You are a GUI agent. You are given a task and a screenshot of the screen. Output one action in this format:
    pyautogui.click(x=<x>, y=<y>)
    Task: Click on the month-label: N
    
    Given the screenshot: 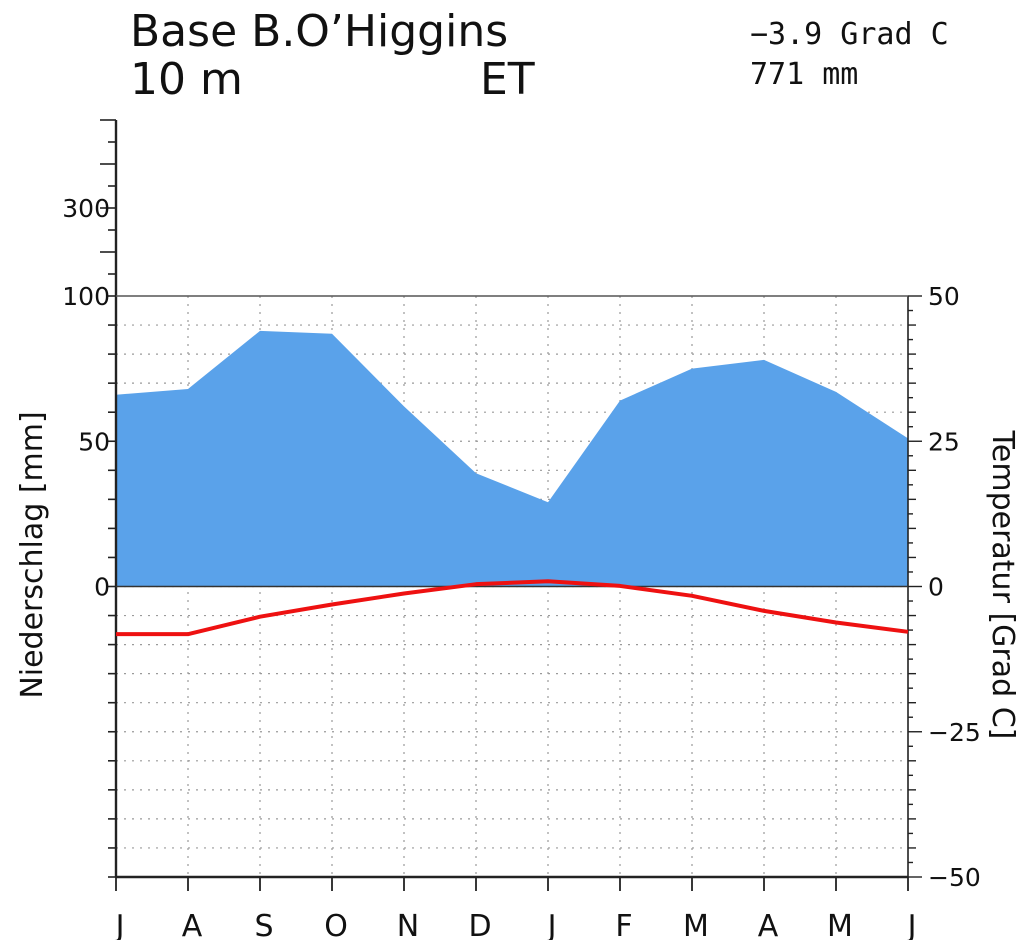 What is the action you would take?
    pyautogui.click(x=408, y=924)
    